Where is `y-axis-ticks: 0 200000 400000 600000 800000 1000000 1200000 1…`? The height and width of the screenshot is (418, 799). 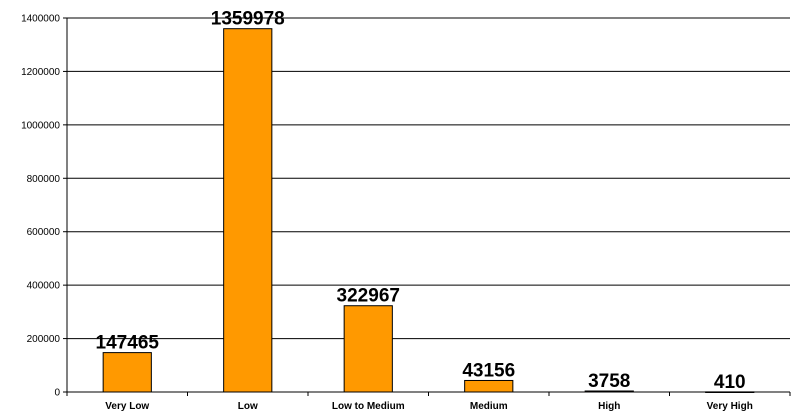 y-axis-ticks: 0 200000 400000 600000 800000 1000000 1200000 1… is located at coordinates (44, 206).